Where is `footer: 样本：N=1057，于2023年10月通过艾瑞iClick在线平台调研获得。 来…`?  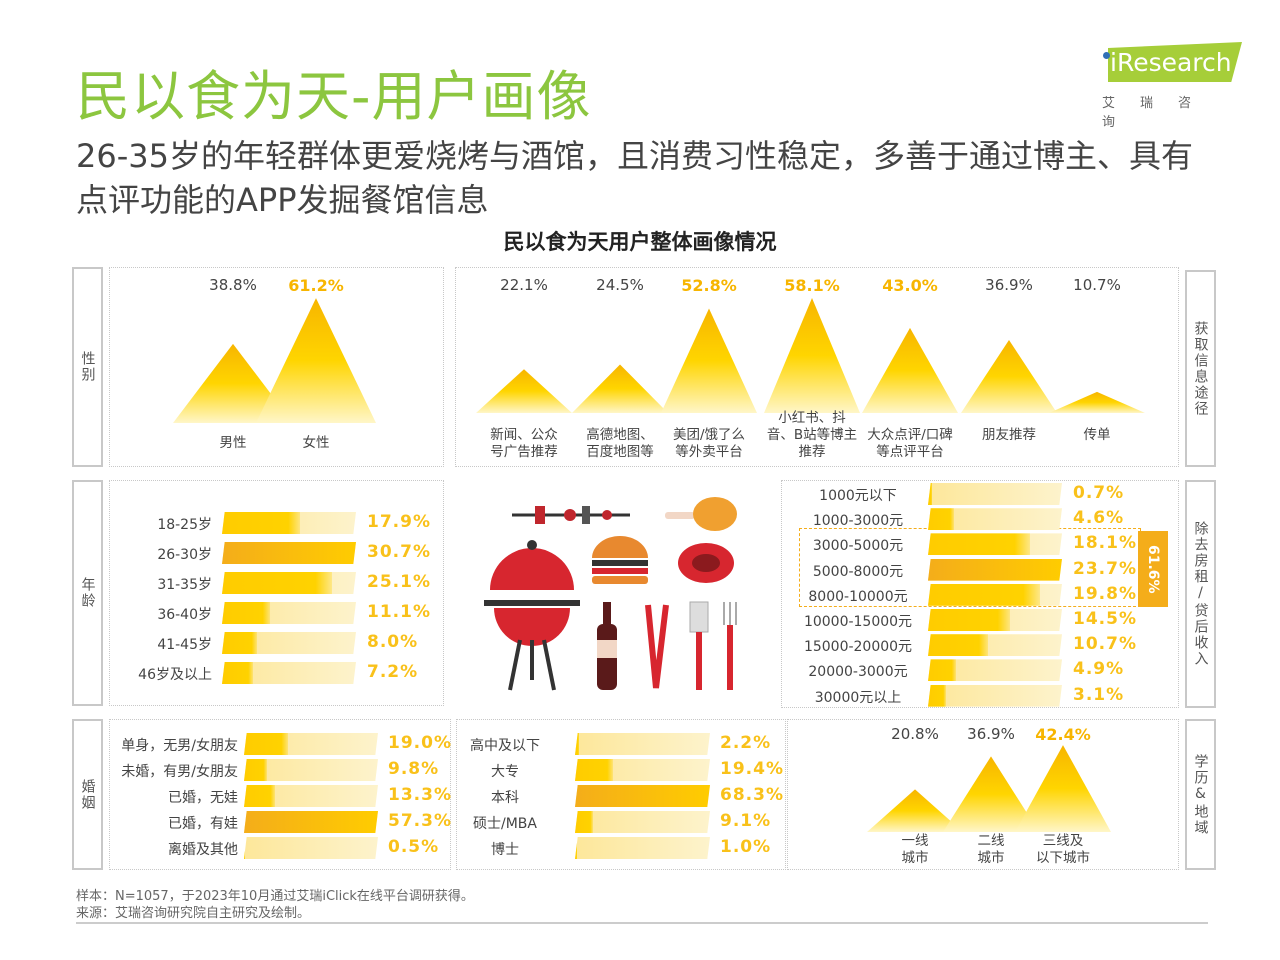 footer: 样本：N=1057，于2023年10月通过艾瑞iClick在线平台调研获得。 来… is located at coordinates (275, 905).